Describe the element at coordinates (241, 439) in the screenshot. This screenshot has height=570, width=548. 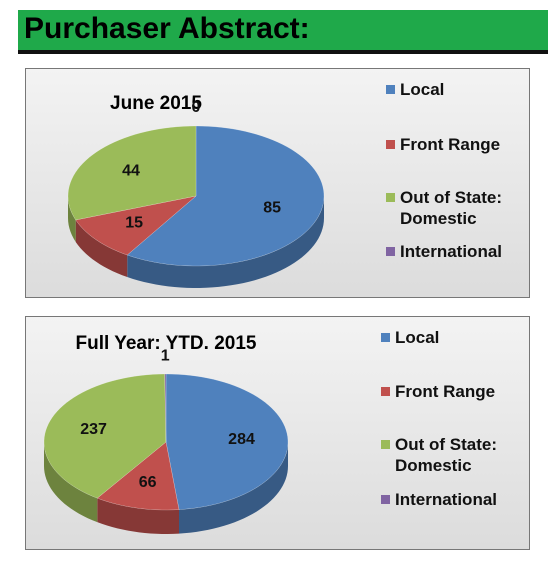
I see `data-label: 284` at that location.